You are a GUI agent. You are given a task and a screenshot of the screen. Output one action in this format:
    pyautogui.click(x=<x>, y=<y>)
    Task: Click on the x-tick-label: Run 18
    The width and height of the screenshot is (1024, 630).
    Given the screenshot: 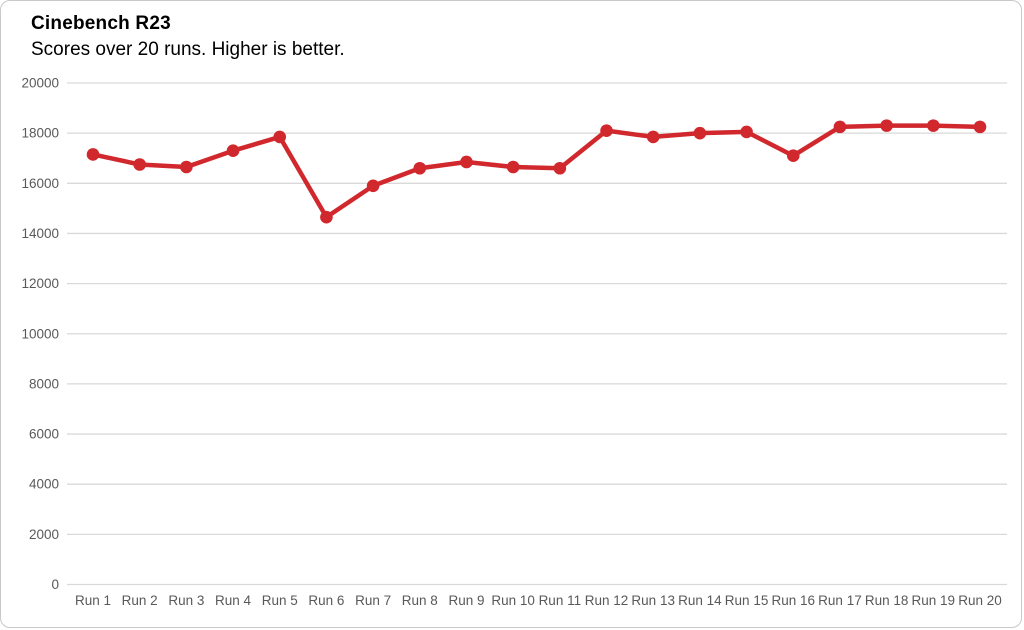 What is the action you would take?
    pyautogui.click(x=887, y=600)
    